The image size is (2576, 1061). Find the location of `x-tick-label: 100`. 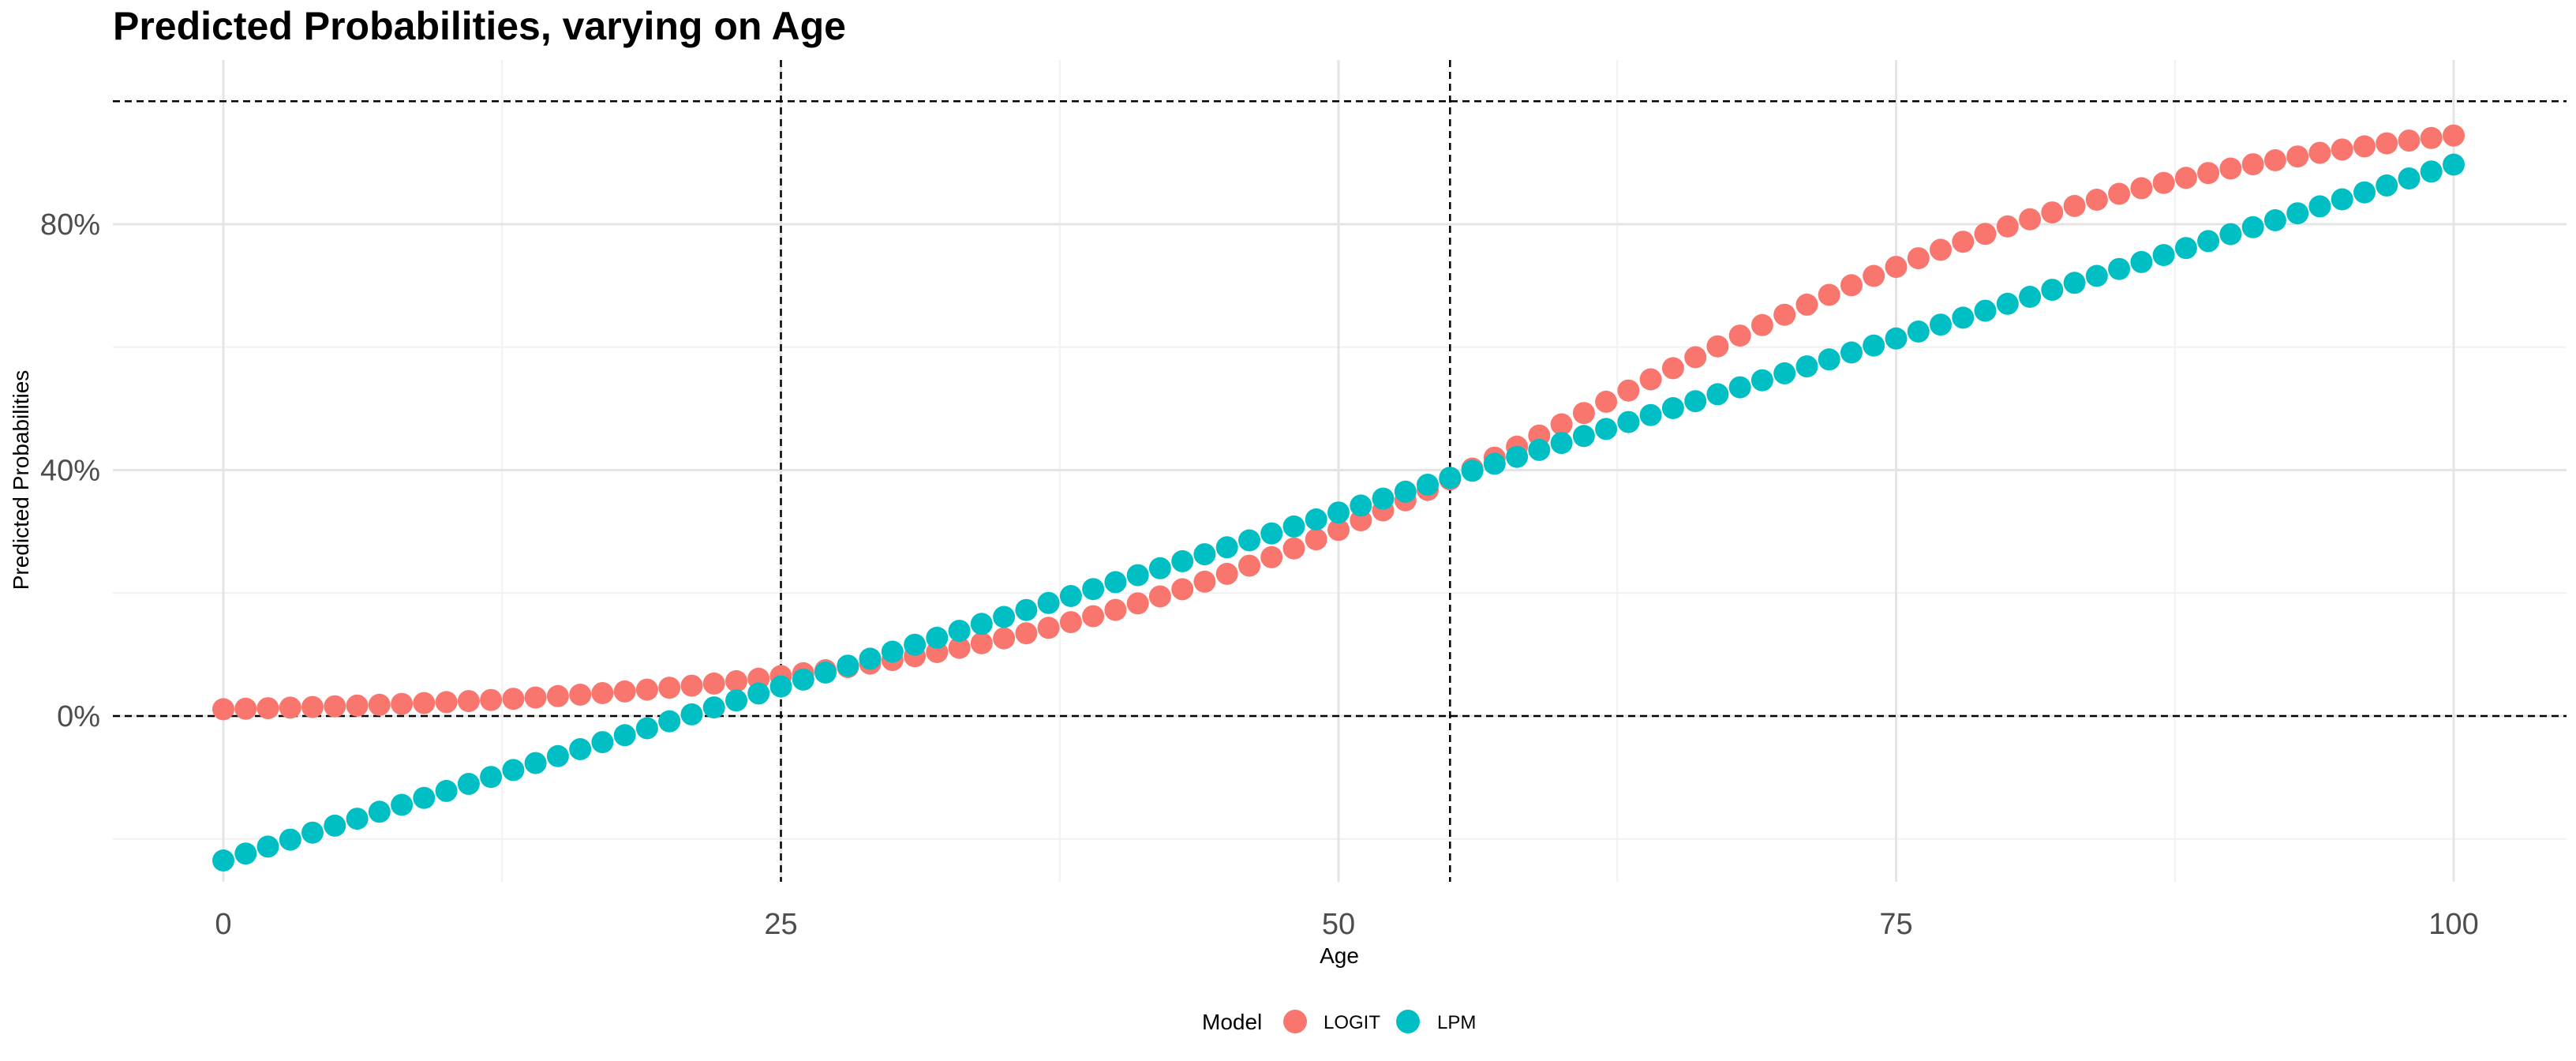

x-tick-label: 100 is located at coordinates (2453, 924).